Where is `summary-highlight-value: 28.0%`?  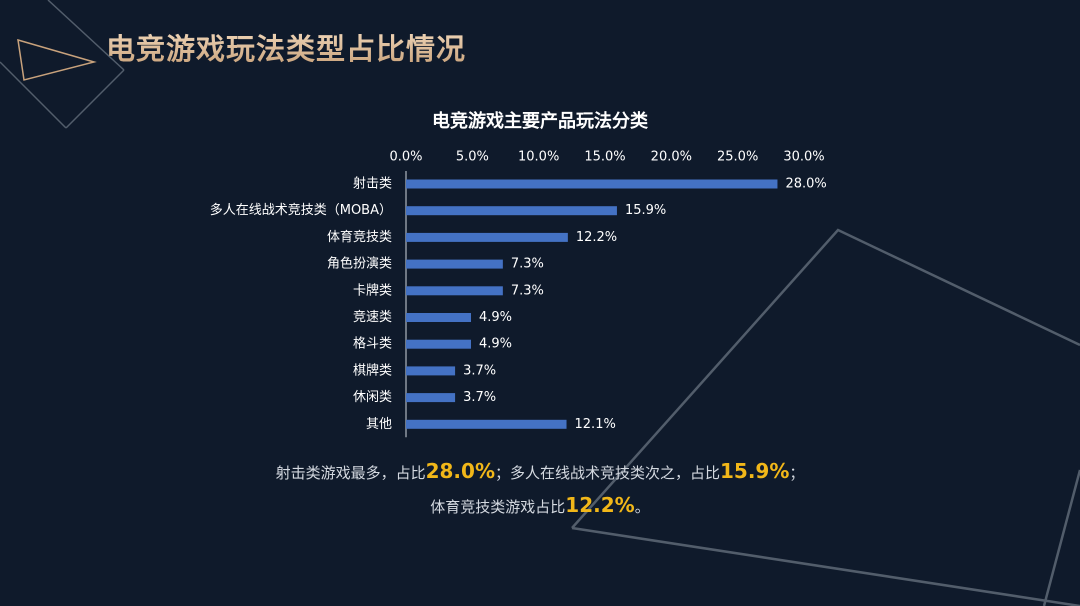
summary-highlight-value: 28.0% is located at coordinates (460, 471).